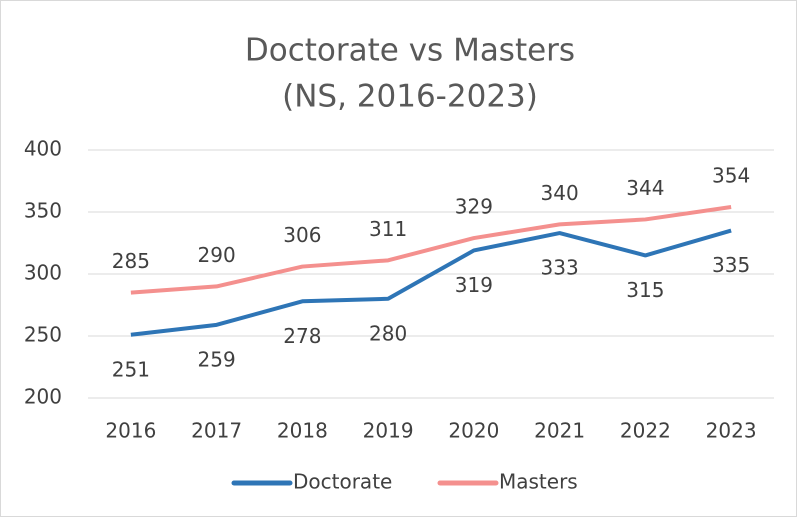 The width and height of the screenshot is (797, 517). I want to click on data-label: 319, so click(474, 285).